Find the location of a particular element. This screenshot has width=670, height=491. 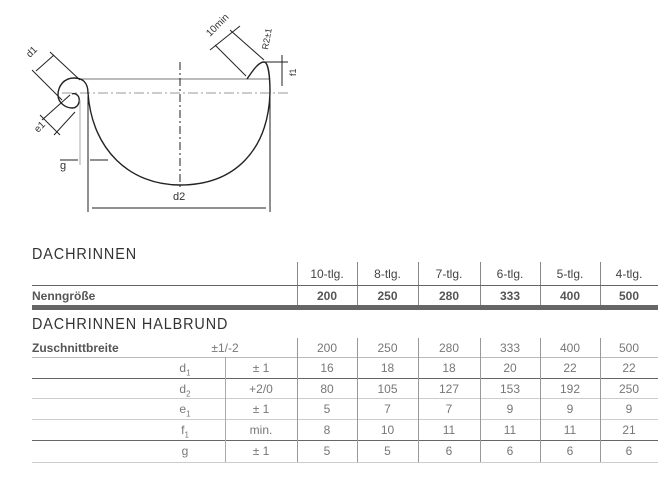

zuschnittbreite-value: 400 is located at coordinates (570, 348).